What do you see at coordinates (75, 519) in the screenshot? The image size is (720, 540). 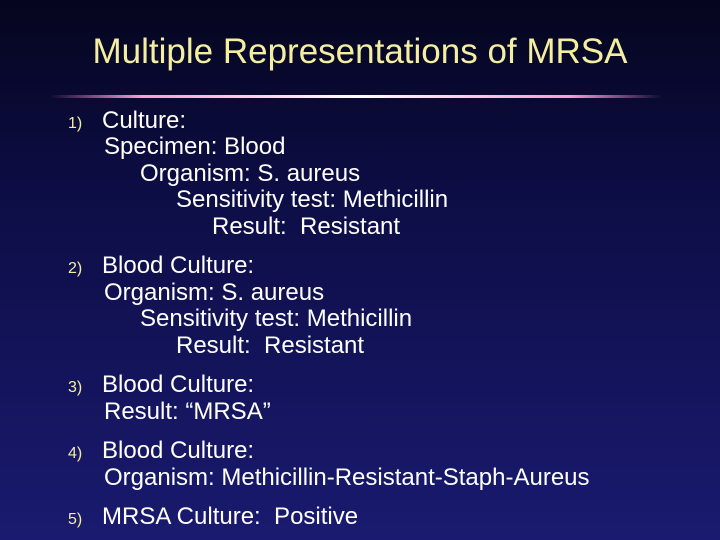 I see `item-number: 5)` at bounding box center [75, 519].